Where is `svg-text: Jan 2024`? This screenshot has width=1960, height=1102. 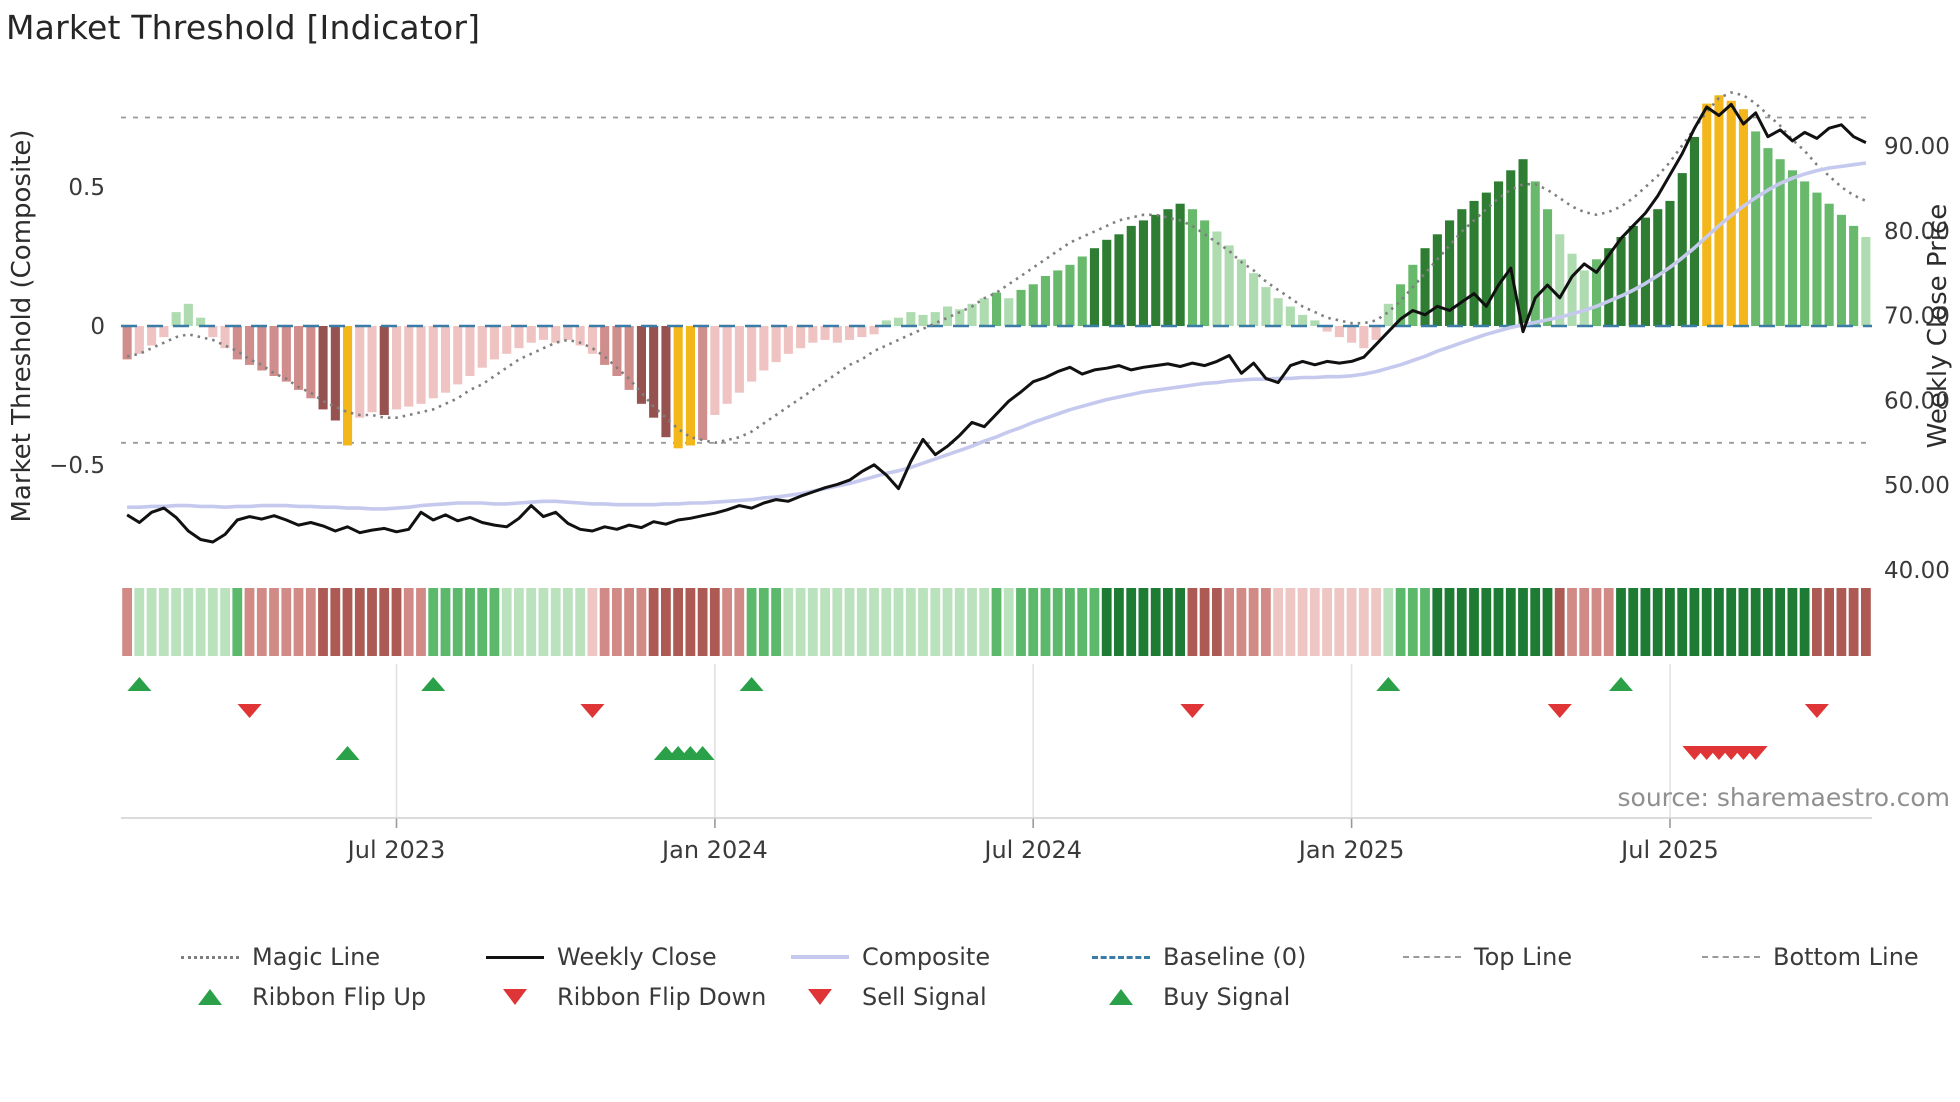 svg-text: Jan 2024 is located at coordinates (714, 850).